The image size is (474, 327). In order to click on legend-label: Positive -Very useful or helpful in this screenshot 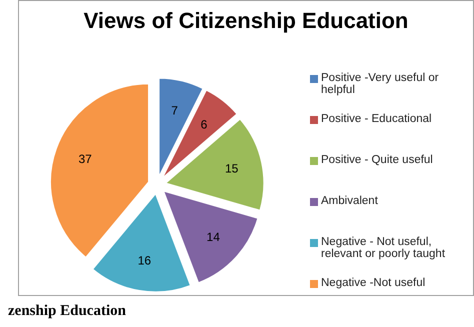, I will do `click(380, 84)`.